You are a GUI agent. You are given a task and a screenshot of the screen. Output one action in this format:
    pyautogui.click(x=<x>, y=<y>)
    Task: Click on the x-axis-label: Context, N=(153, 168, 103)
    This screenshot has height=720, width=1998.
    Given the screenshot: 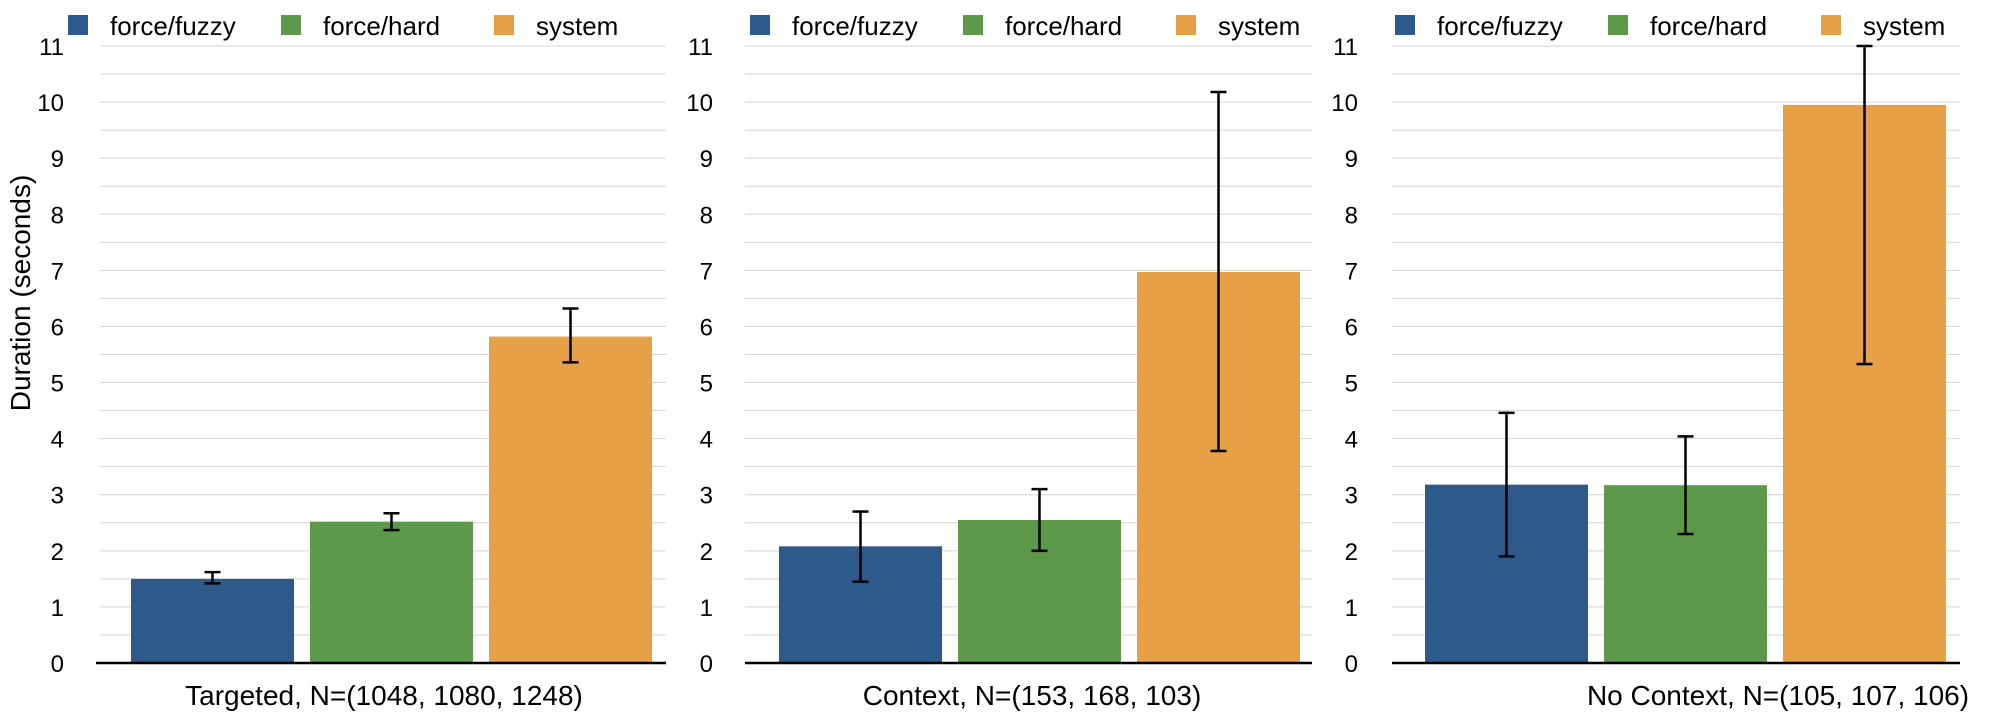 What is the action you would take?
    pyautogui.click(x=1032, y=695)
    